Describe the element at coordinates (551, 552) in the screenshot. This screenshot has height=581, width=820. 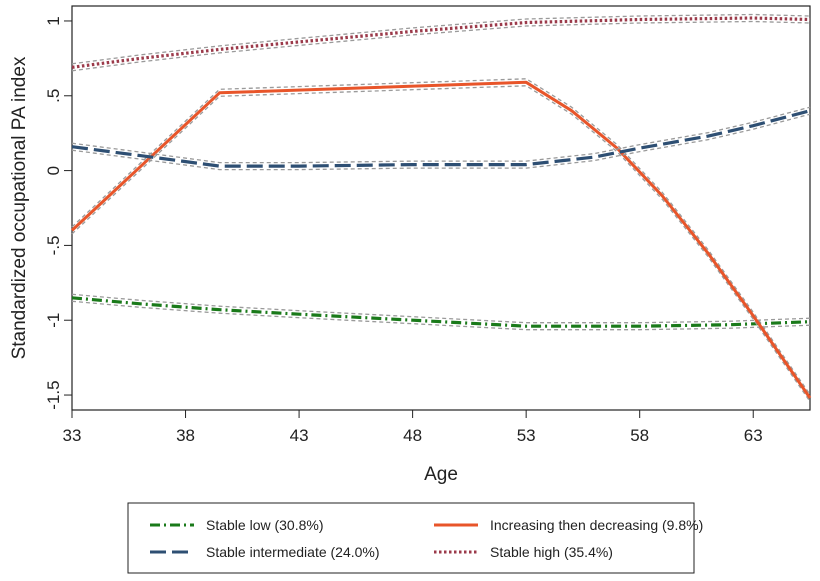
I see `legend-label: Stable high (35.4%)` at that location.